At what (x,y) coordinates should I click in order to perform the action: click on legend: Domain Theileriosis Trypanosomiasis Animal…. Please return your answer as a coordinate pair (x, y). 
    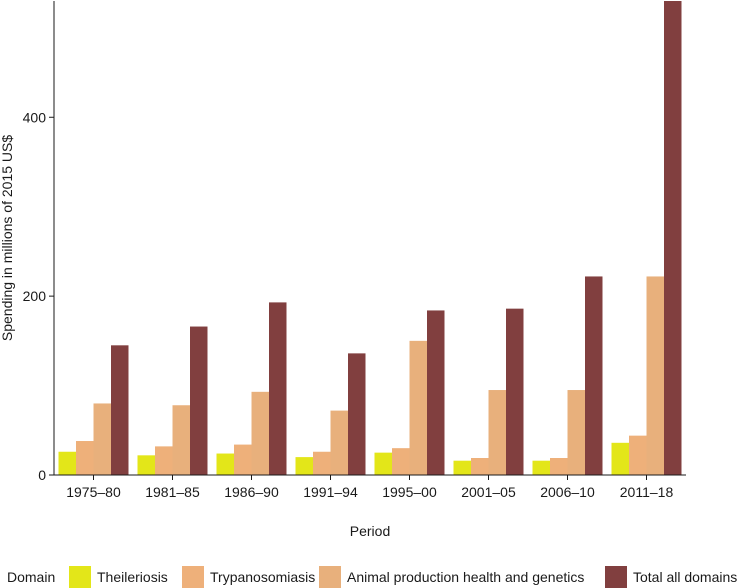
    Looking at the image, I should click on (372, 577).